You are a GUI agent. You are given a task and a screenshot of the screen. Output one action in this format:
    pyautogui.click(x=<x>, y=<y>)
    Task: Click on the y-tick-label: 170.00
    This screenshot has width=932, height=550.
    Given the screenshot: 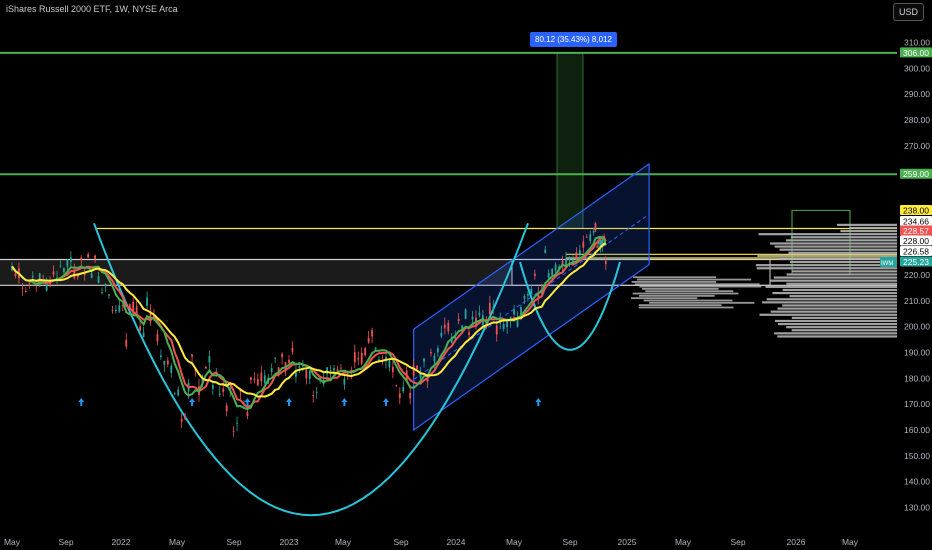 What is the action you would take?
    pyautogui.click(x=917, y=404)
    